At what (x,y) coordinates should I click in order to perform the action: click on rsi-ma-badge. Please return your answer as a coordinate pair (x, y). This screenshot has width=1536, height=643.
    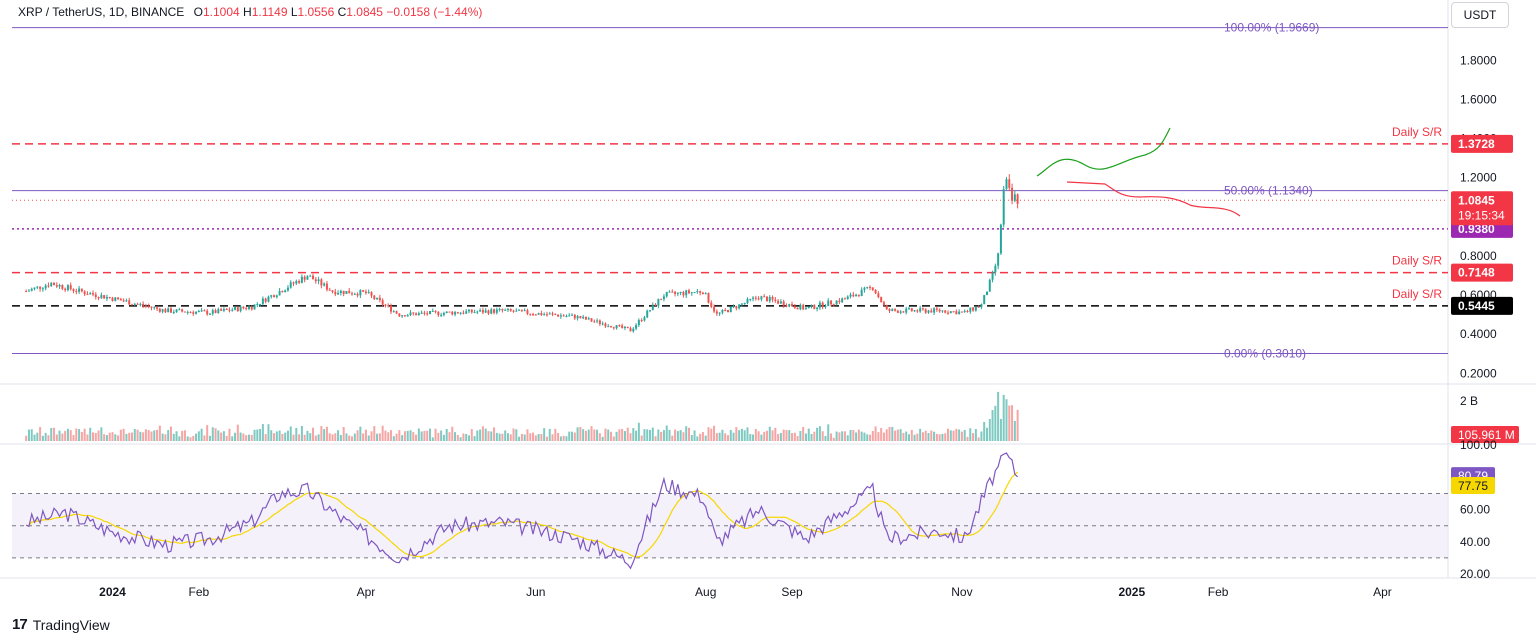
    Looking at the image, I should click on (1473, 486).